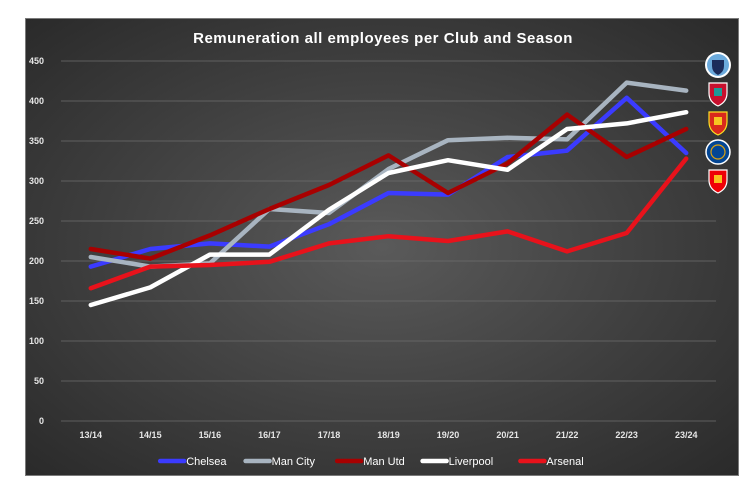  Describe the element at coordinates (36, 301) in the screenshot. I see `y-tick-label: 150` at that location.